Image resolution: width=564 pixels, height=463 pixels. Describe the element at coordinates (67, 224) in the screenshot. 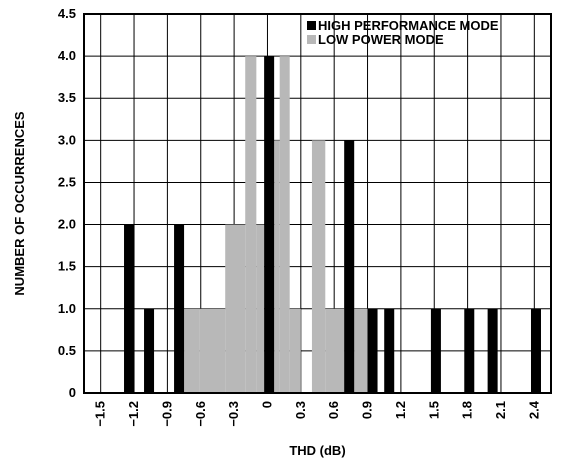

I see `y-tick-label: 2.0` at that location.